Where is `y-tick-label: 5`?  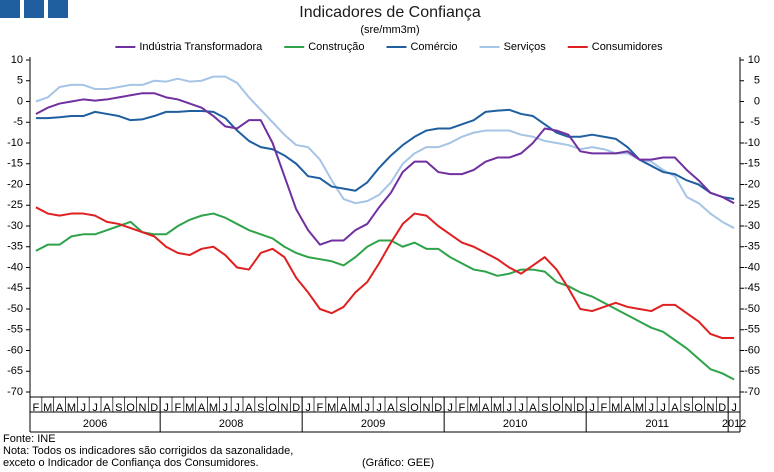
y-tick-label: 5 is located at coordinates (20, 81).